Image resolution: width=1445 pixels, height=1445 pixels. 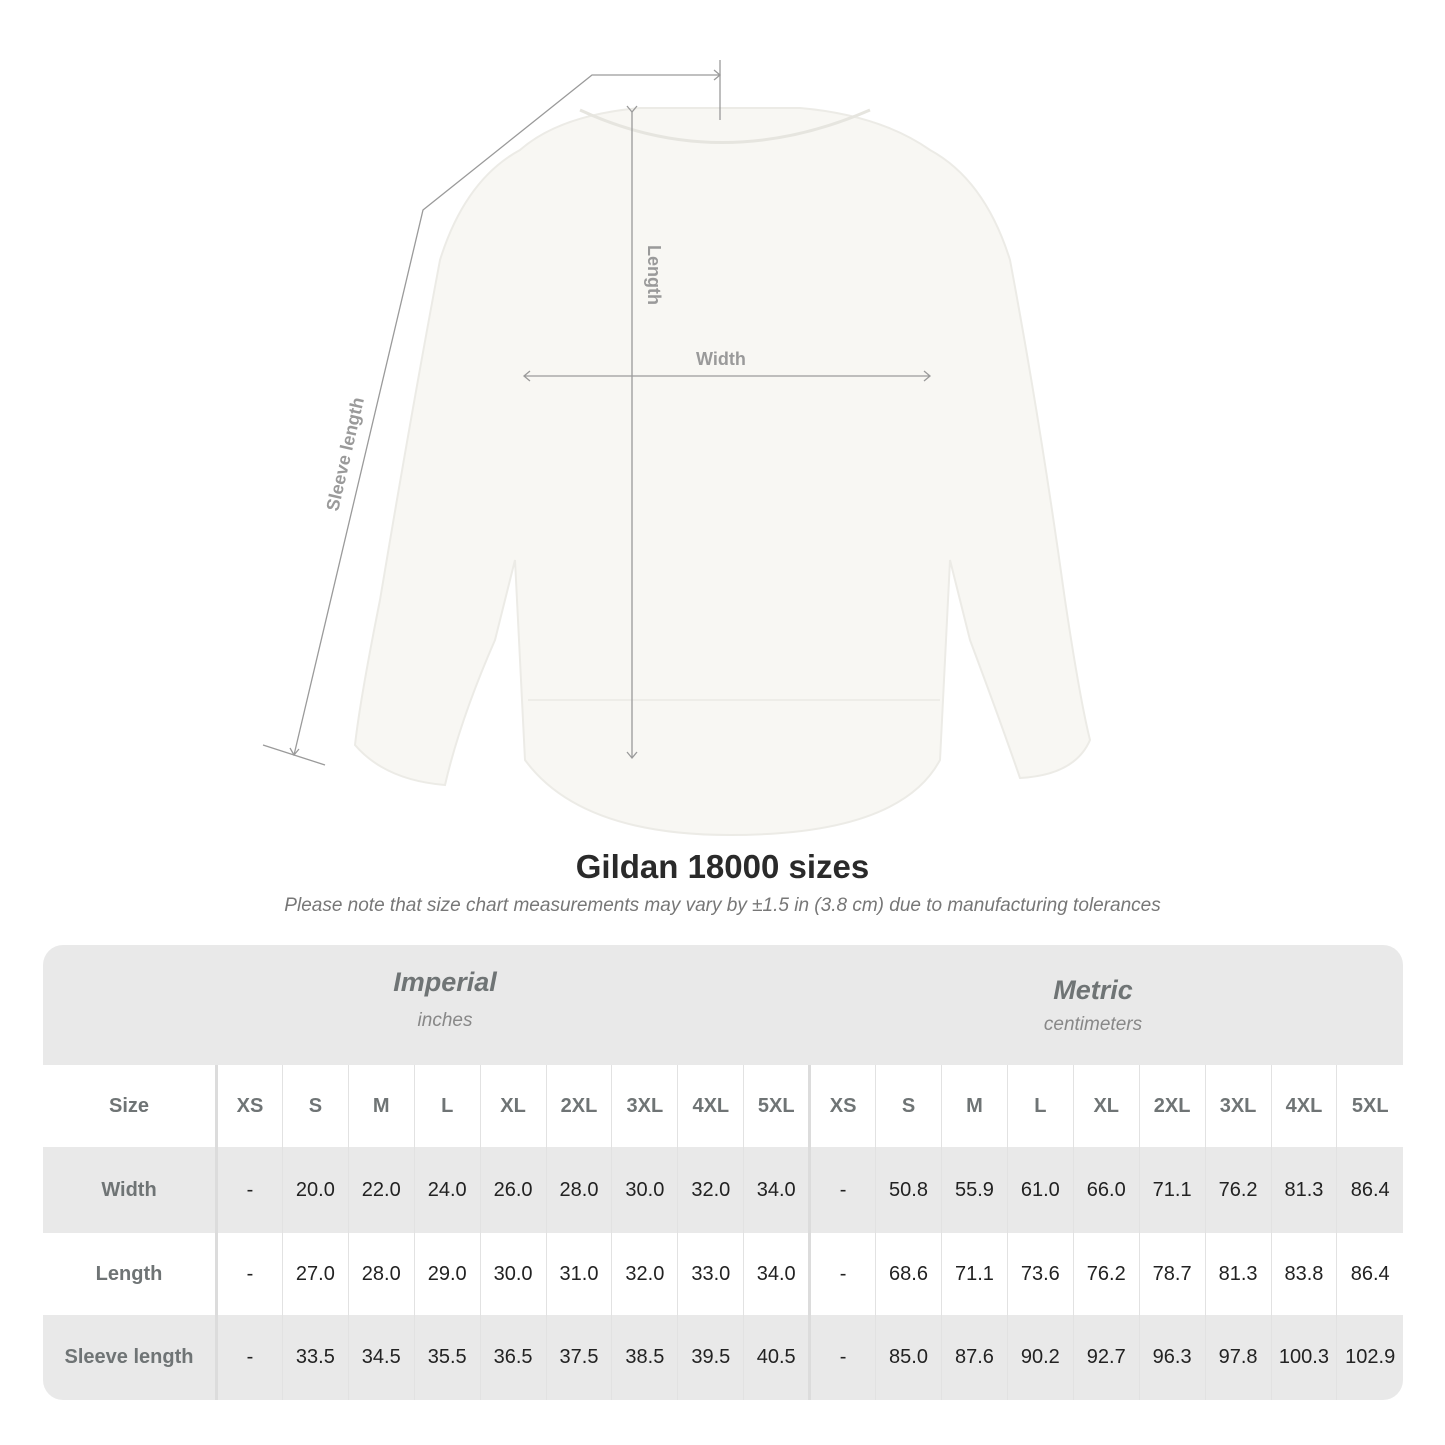 I want to click on metric-size-3XL: 3XL, so click(x=1237, y=1106).